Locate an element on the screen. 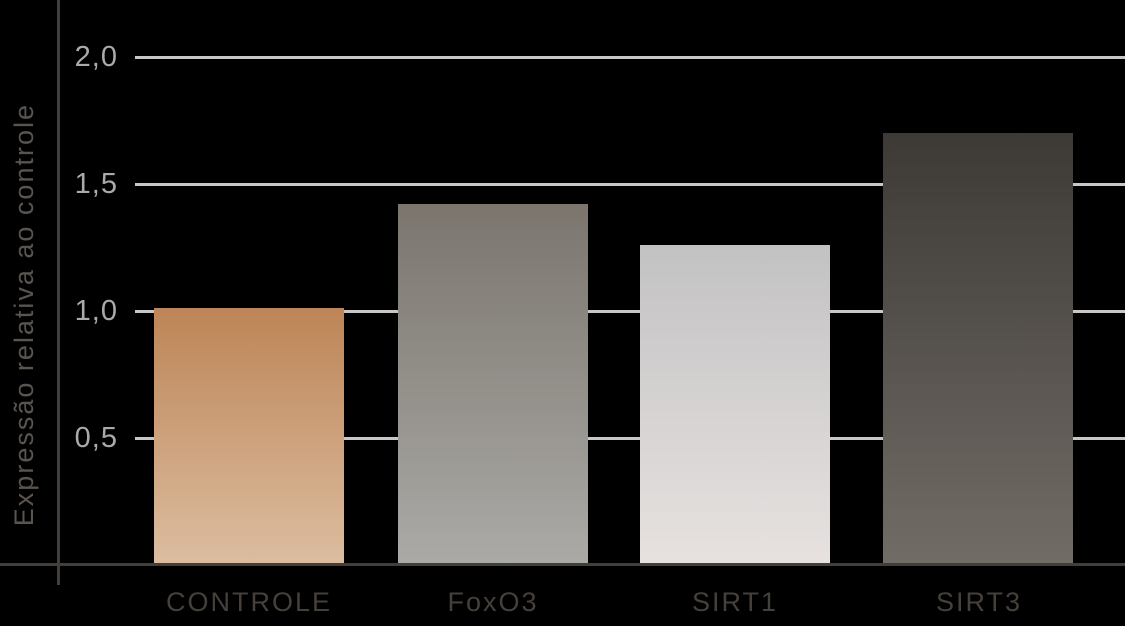  bar-controle is located at coordinates (249, 436).